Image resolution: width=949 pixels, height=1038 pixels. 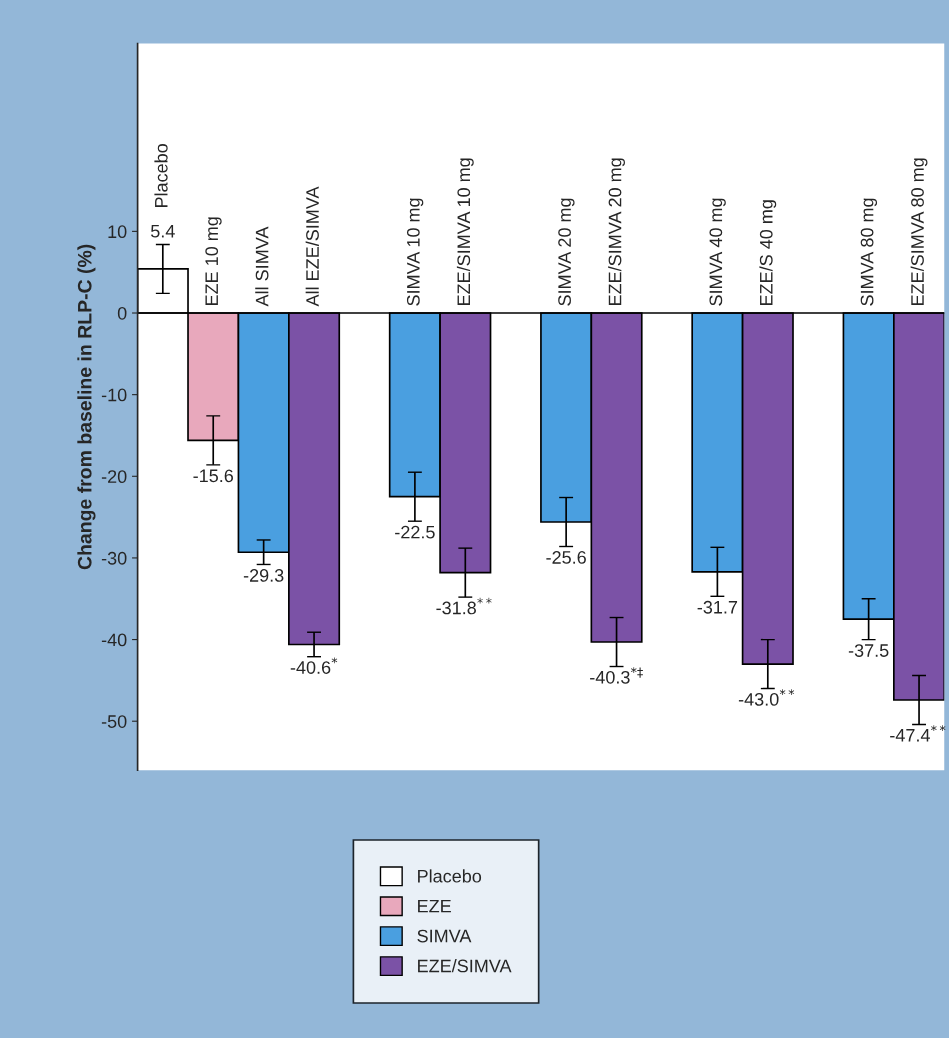 I want to click on x-tick-label: SIMVA 10 mg, so click(x=415, y=252).